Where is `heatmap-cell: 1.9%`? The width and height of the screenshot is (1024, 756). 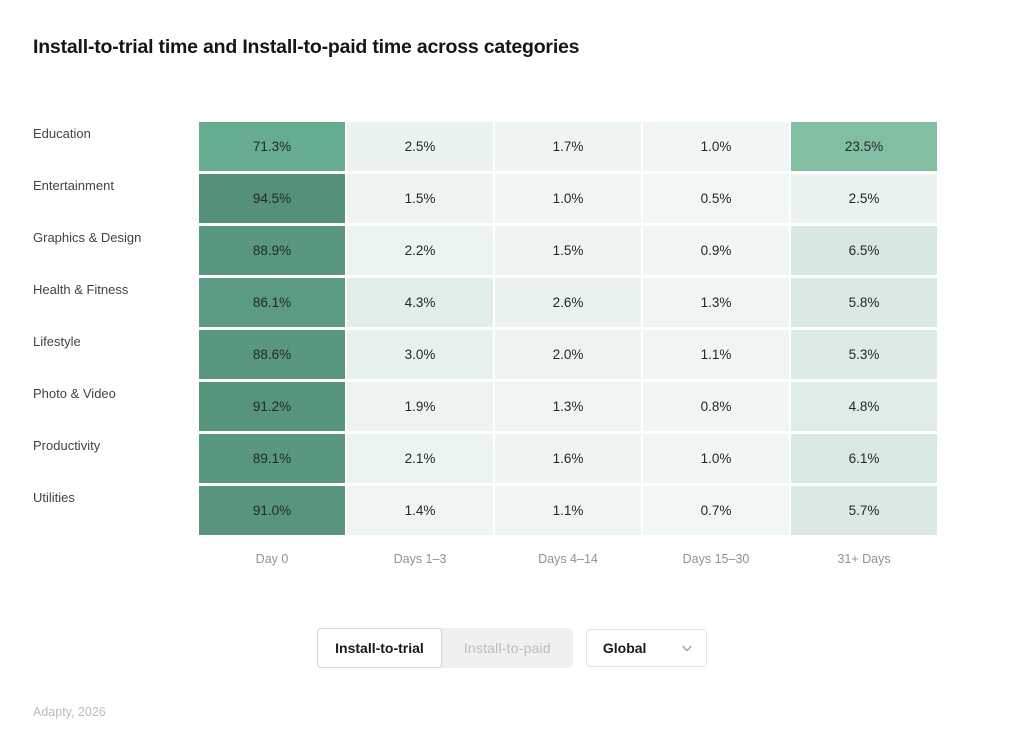 heatmap-cell: 1.9% is located at coordinates (420, 406).